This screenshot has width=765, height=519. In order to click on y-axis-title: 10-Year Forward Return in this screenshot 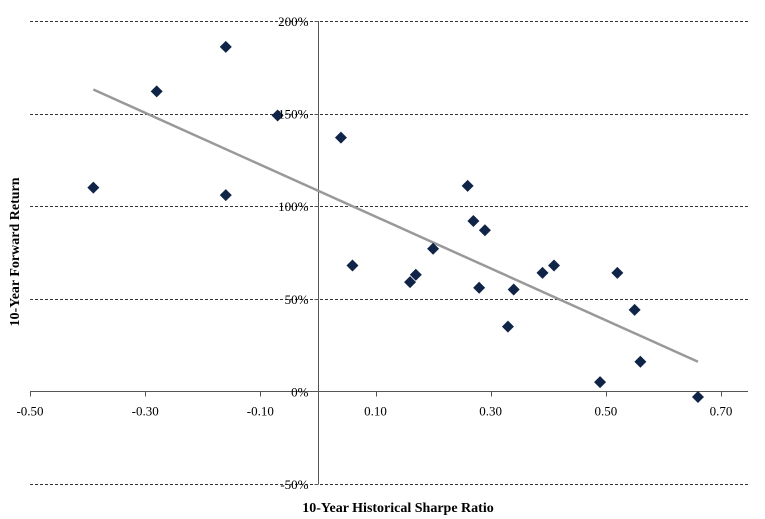, I will do `click(15, 251)`.